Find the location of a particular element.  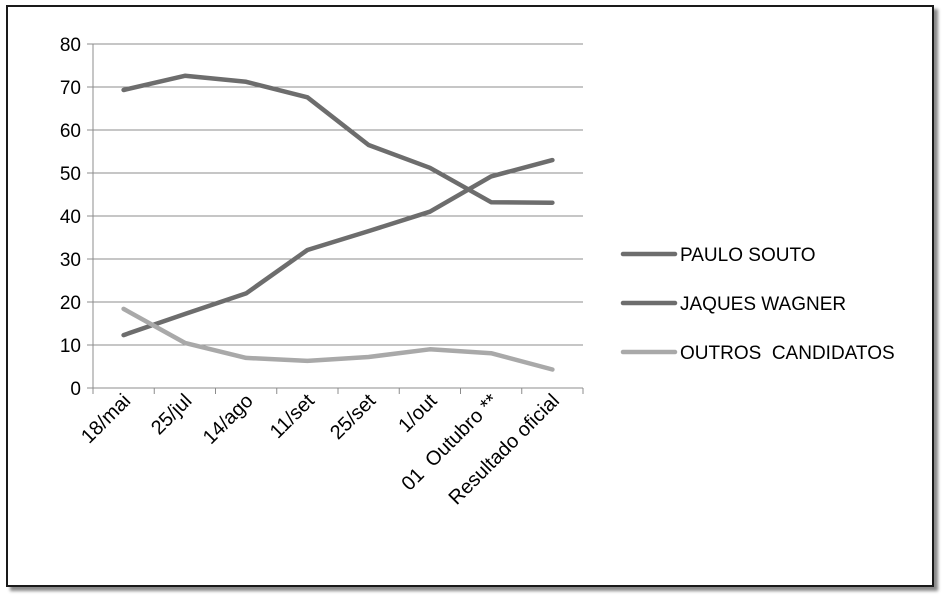

legend-label: PAULO SOUTO is located at coordinates (748, 255).